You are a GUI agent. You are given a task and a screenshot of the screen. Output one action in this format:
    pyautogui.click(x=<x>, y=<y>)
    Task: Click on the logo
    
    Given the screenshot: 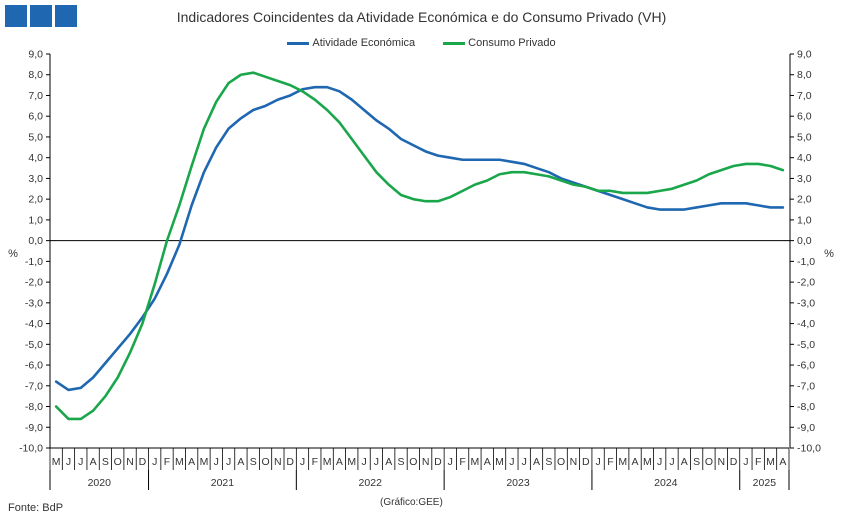 What is the action you would take?
    pyautogui.click(x=41, y=16)
    